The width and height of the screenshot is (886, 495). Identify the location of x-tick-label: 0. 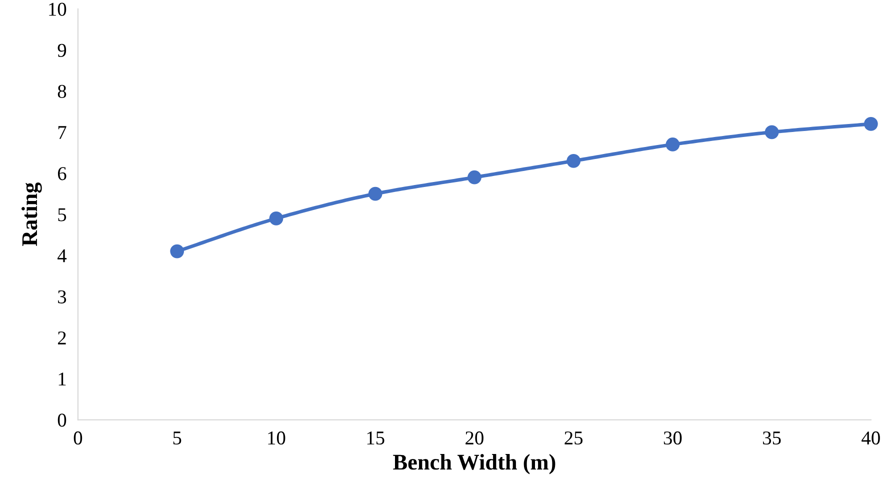
(78, 438).